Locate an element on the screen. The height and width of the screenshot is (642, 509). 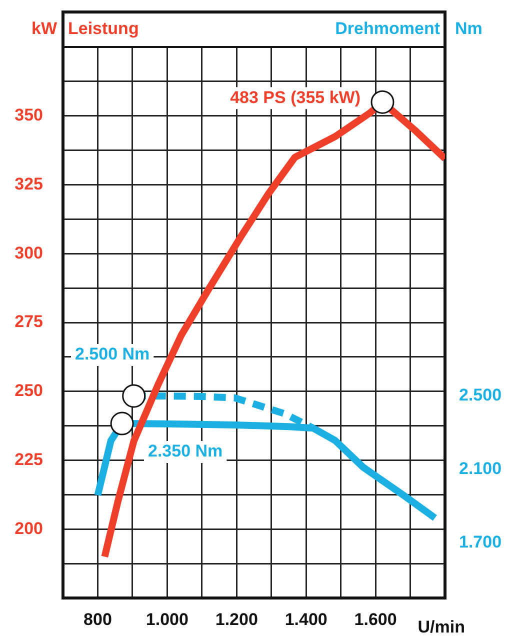
x-tick-label: 800 is located at coordinates (98, 619).